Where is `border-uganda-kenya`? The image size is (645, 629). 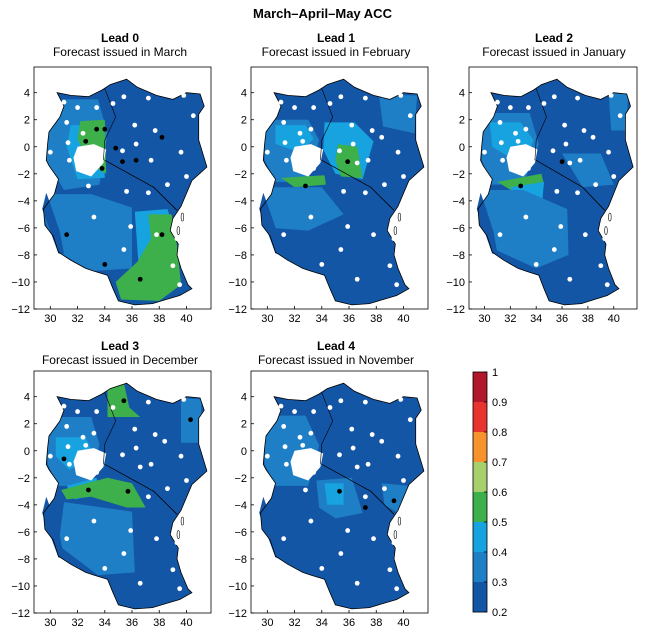
border-uganda-kenya is located at coordinates (110, 428).